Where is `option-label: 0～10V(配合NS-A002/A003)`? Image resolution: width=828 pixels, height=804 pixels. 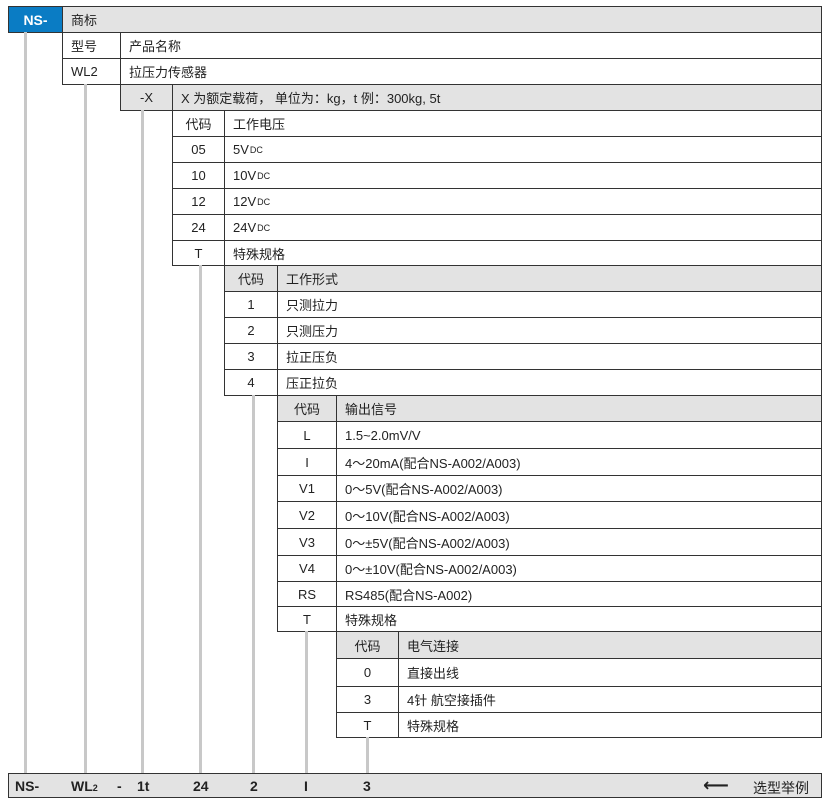
option-label: 0～10V(配合NS-A002/A003) is located at coordinates (579, 515).